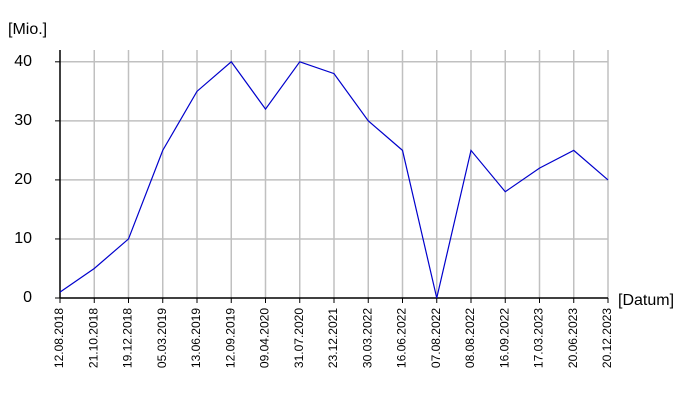  What do you see at coordinates (265, 338) in the screenshot?
I see `x-tick-label: 09.04.2020` at bounding box center [265, 338].